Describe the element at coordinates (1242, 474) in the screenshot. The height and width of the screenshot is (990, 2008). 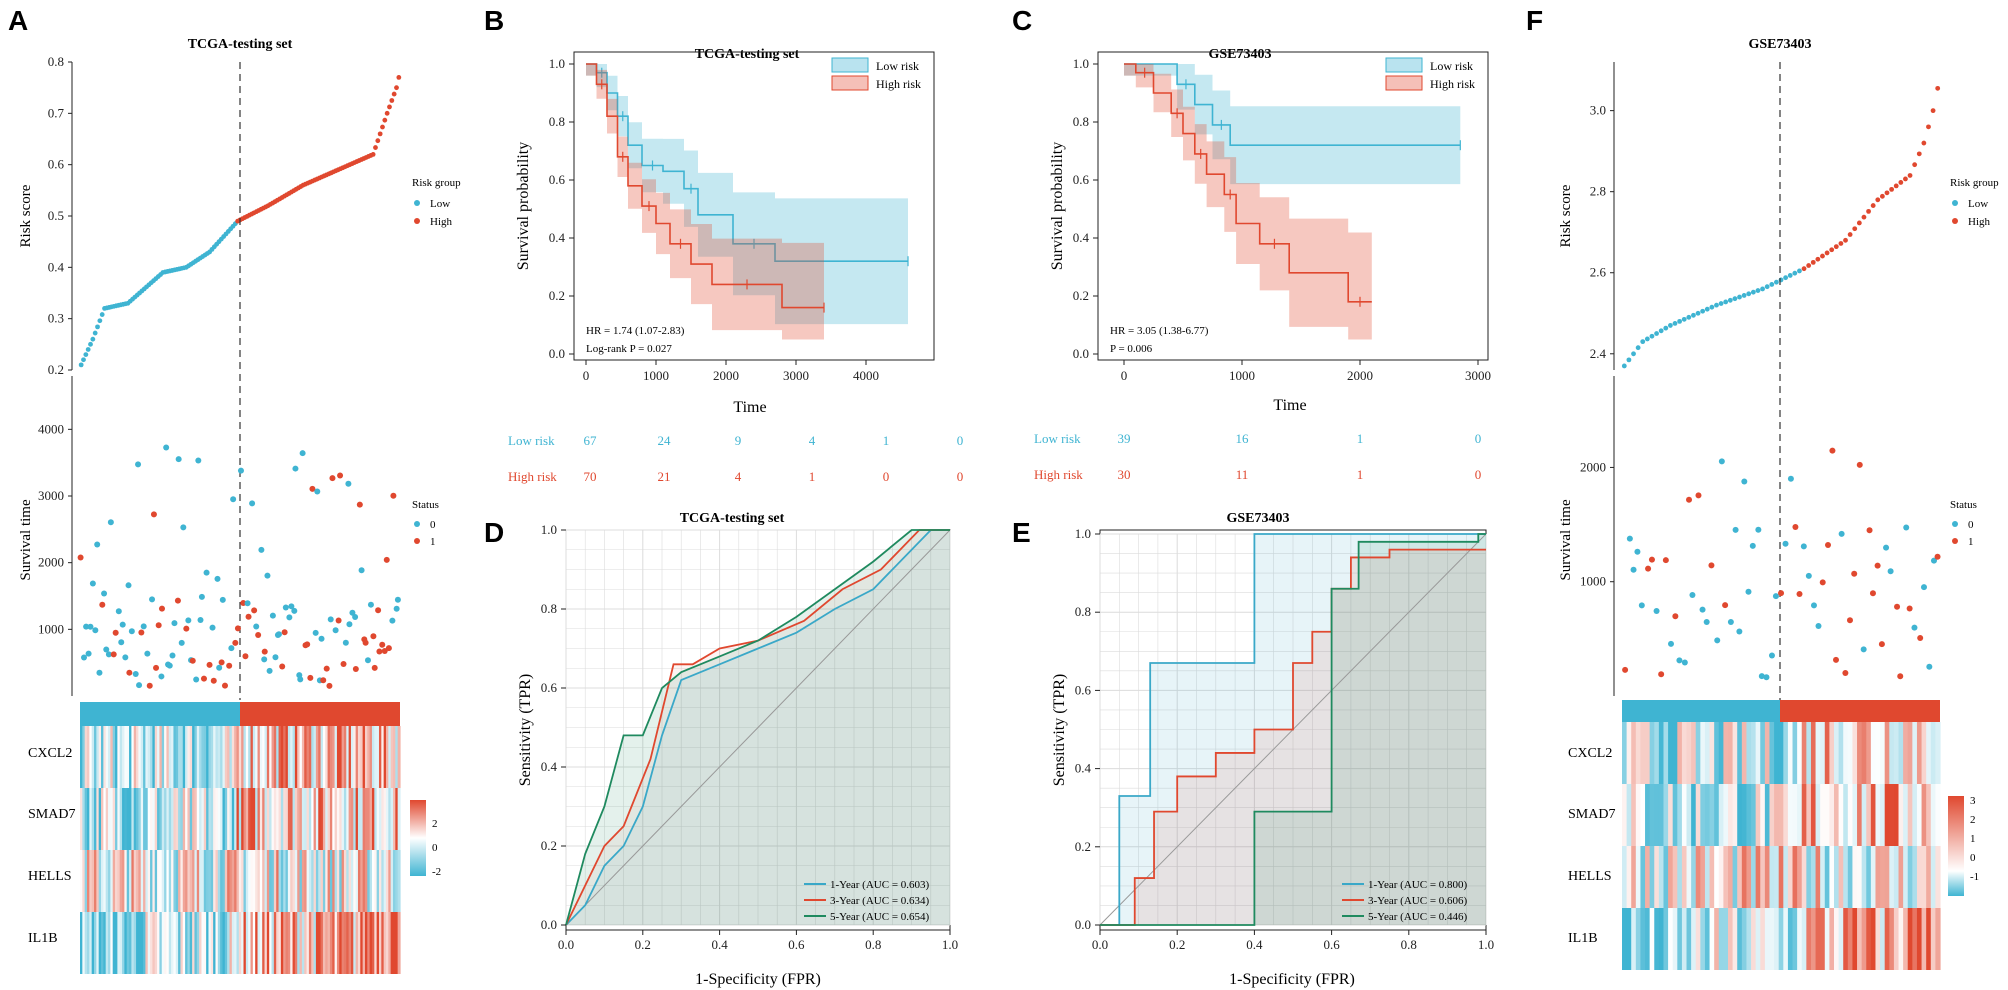
I see `c-risk-table-value: 11` at that location.